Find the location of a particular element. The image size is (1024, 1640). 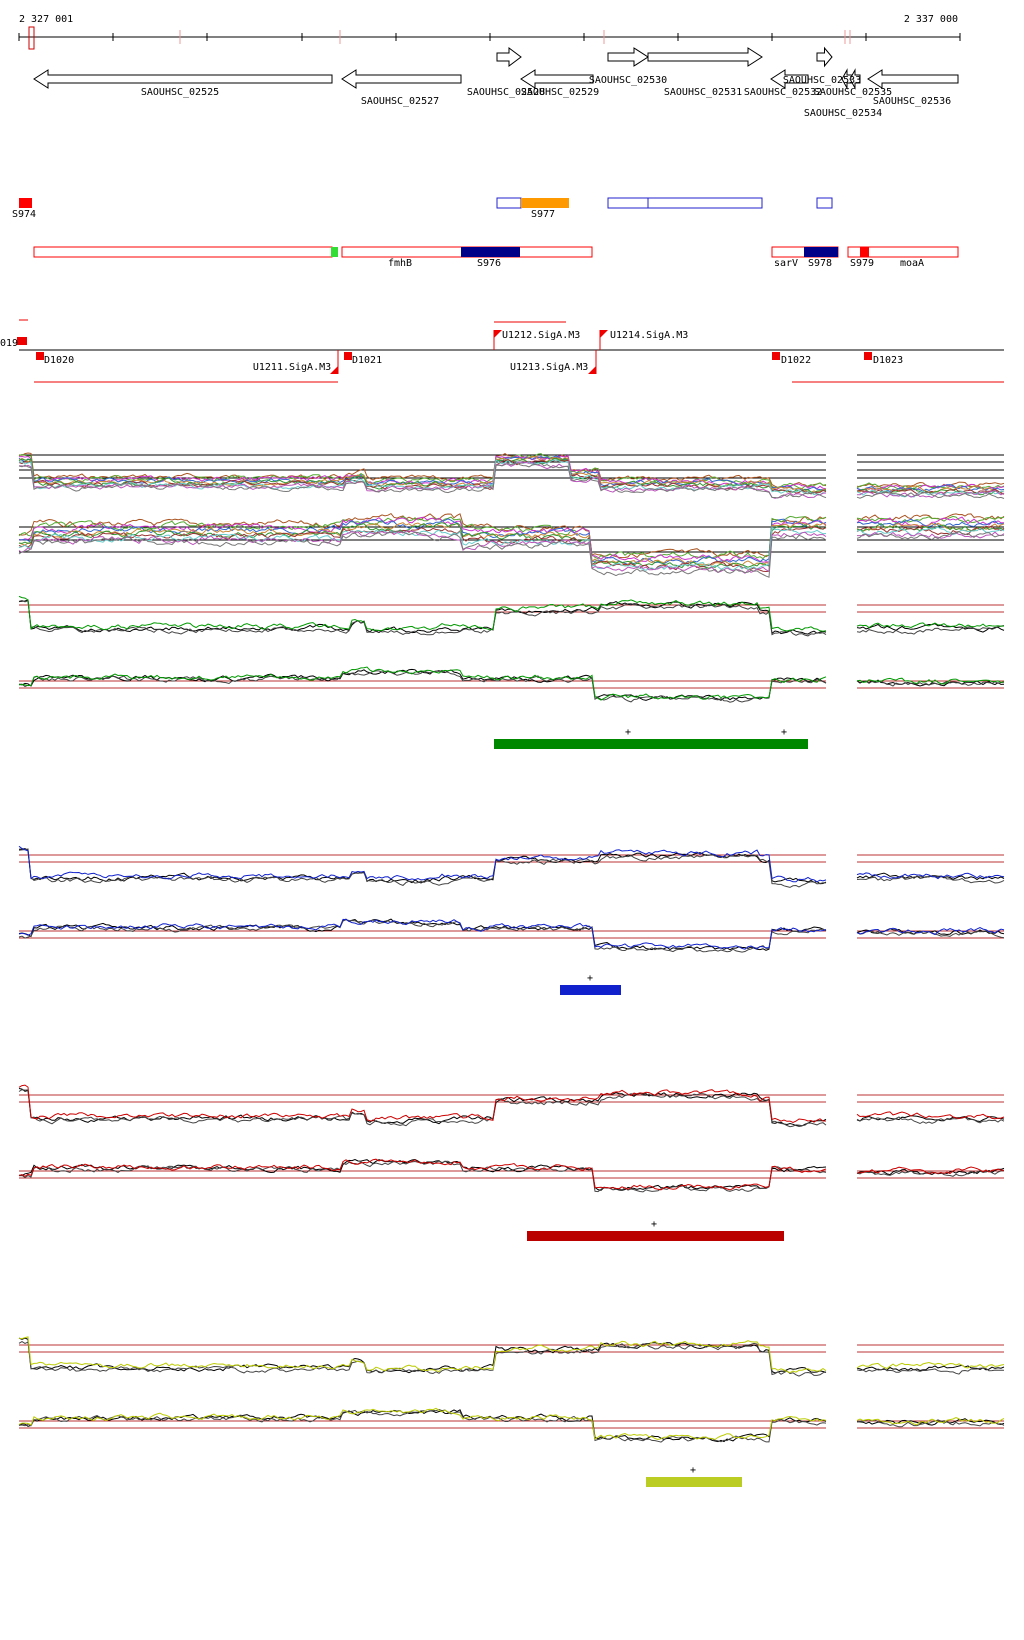

promoter-label: D1022 is located at coordinates (796, 360).